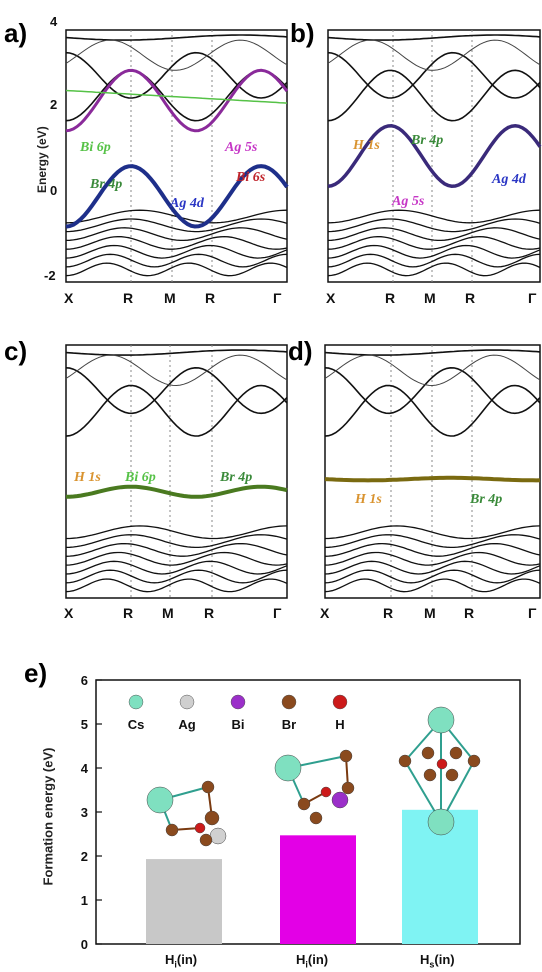 The width and height of the screenshot is (542, 972). What do you see at coordinates (300, 351) in the screenshot?
I see `panel-d-letter: d)` at bounding box center [300, 351].